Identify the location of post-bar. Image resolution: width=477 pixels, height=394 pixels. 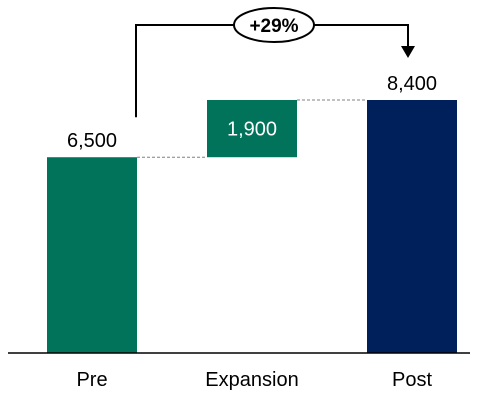
(412, 226).